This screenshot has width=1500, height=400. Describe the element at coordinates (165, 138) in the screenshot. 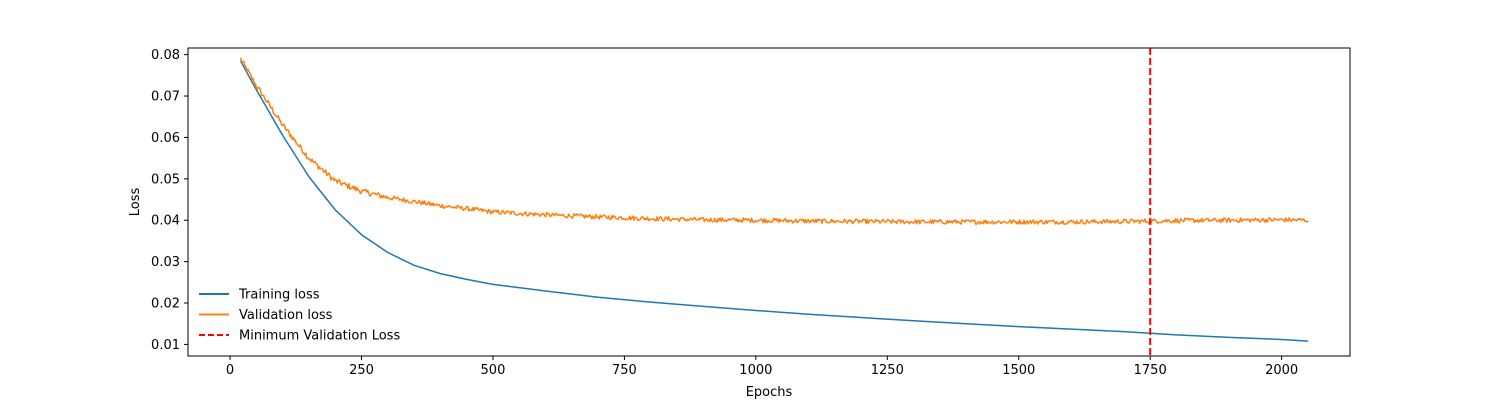

I see `y-tick-label: 0.06` at that location.